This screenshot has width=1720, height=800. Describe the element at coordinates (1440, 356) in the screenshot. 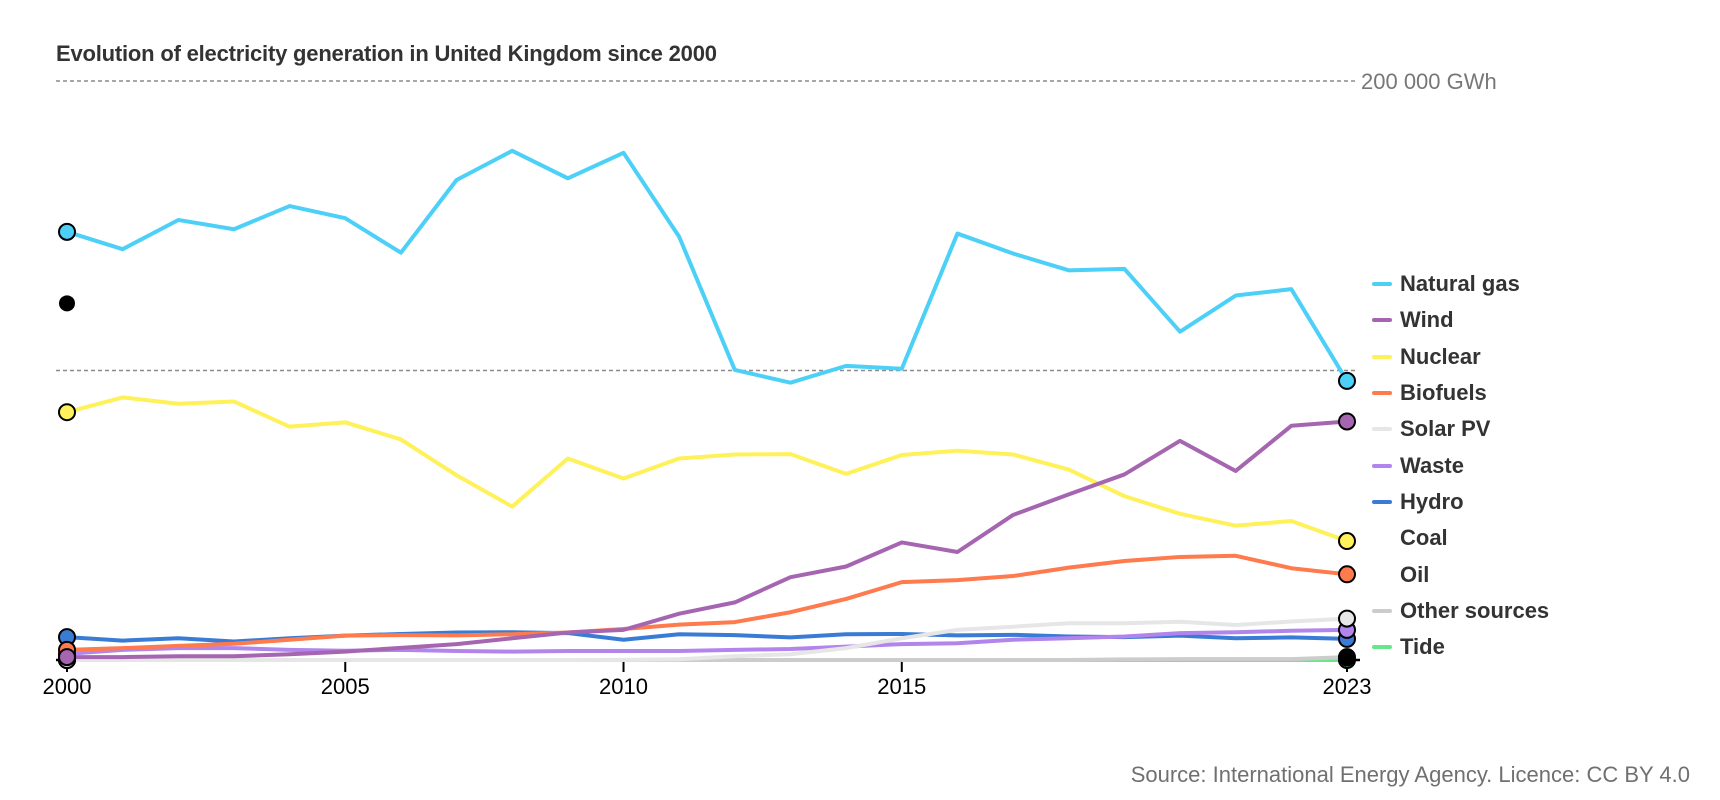

I see `legend-label: Nuclear` at that location.